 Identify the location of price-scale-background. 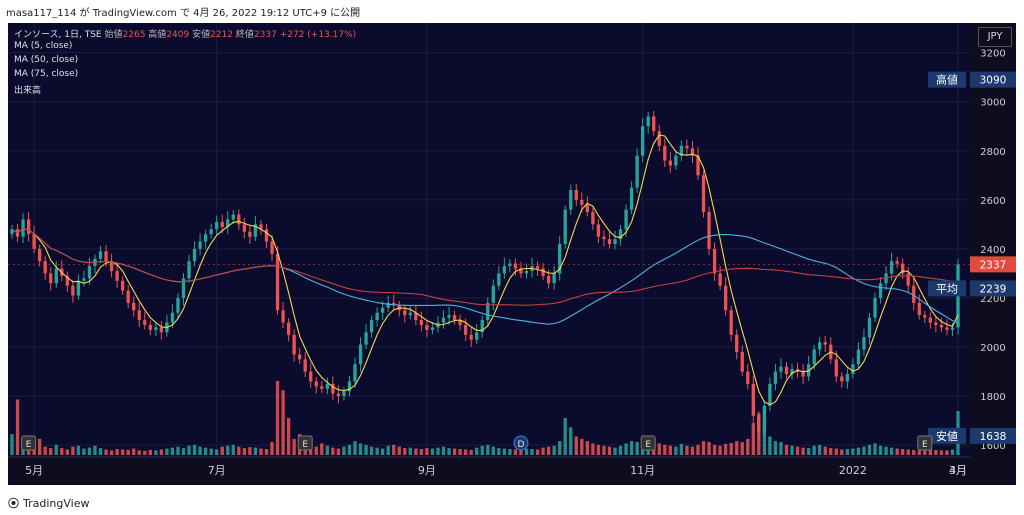
(993, 254).